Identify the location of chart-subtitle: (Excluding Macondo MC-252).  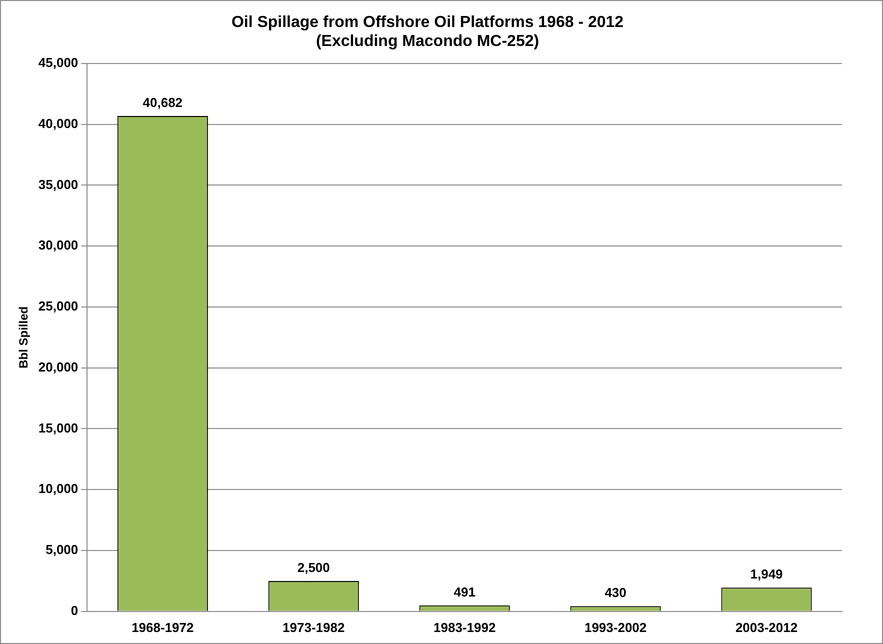
(428, 41).